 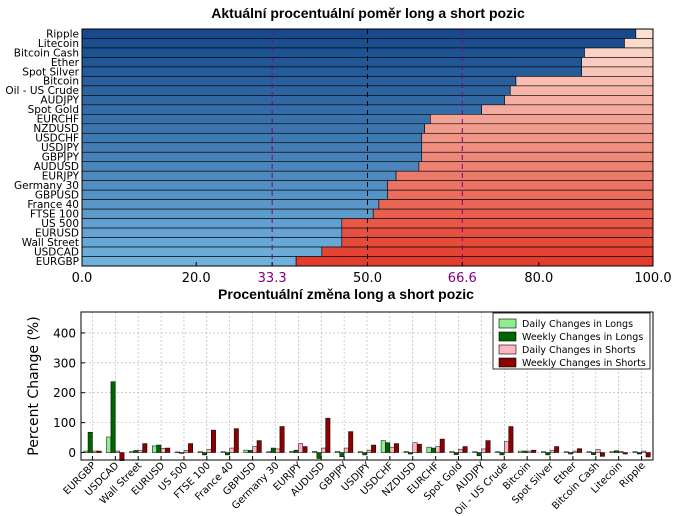 What do you see at coordinates (61, 158) in the screenshot?
I see `category-label: GBPJPY` at bounding box center [61, 158].